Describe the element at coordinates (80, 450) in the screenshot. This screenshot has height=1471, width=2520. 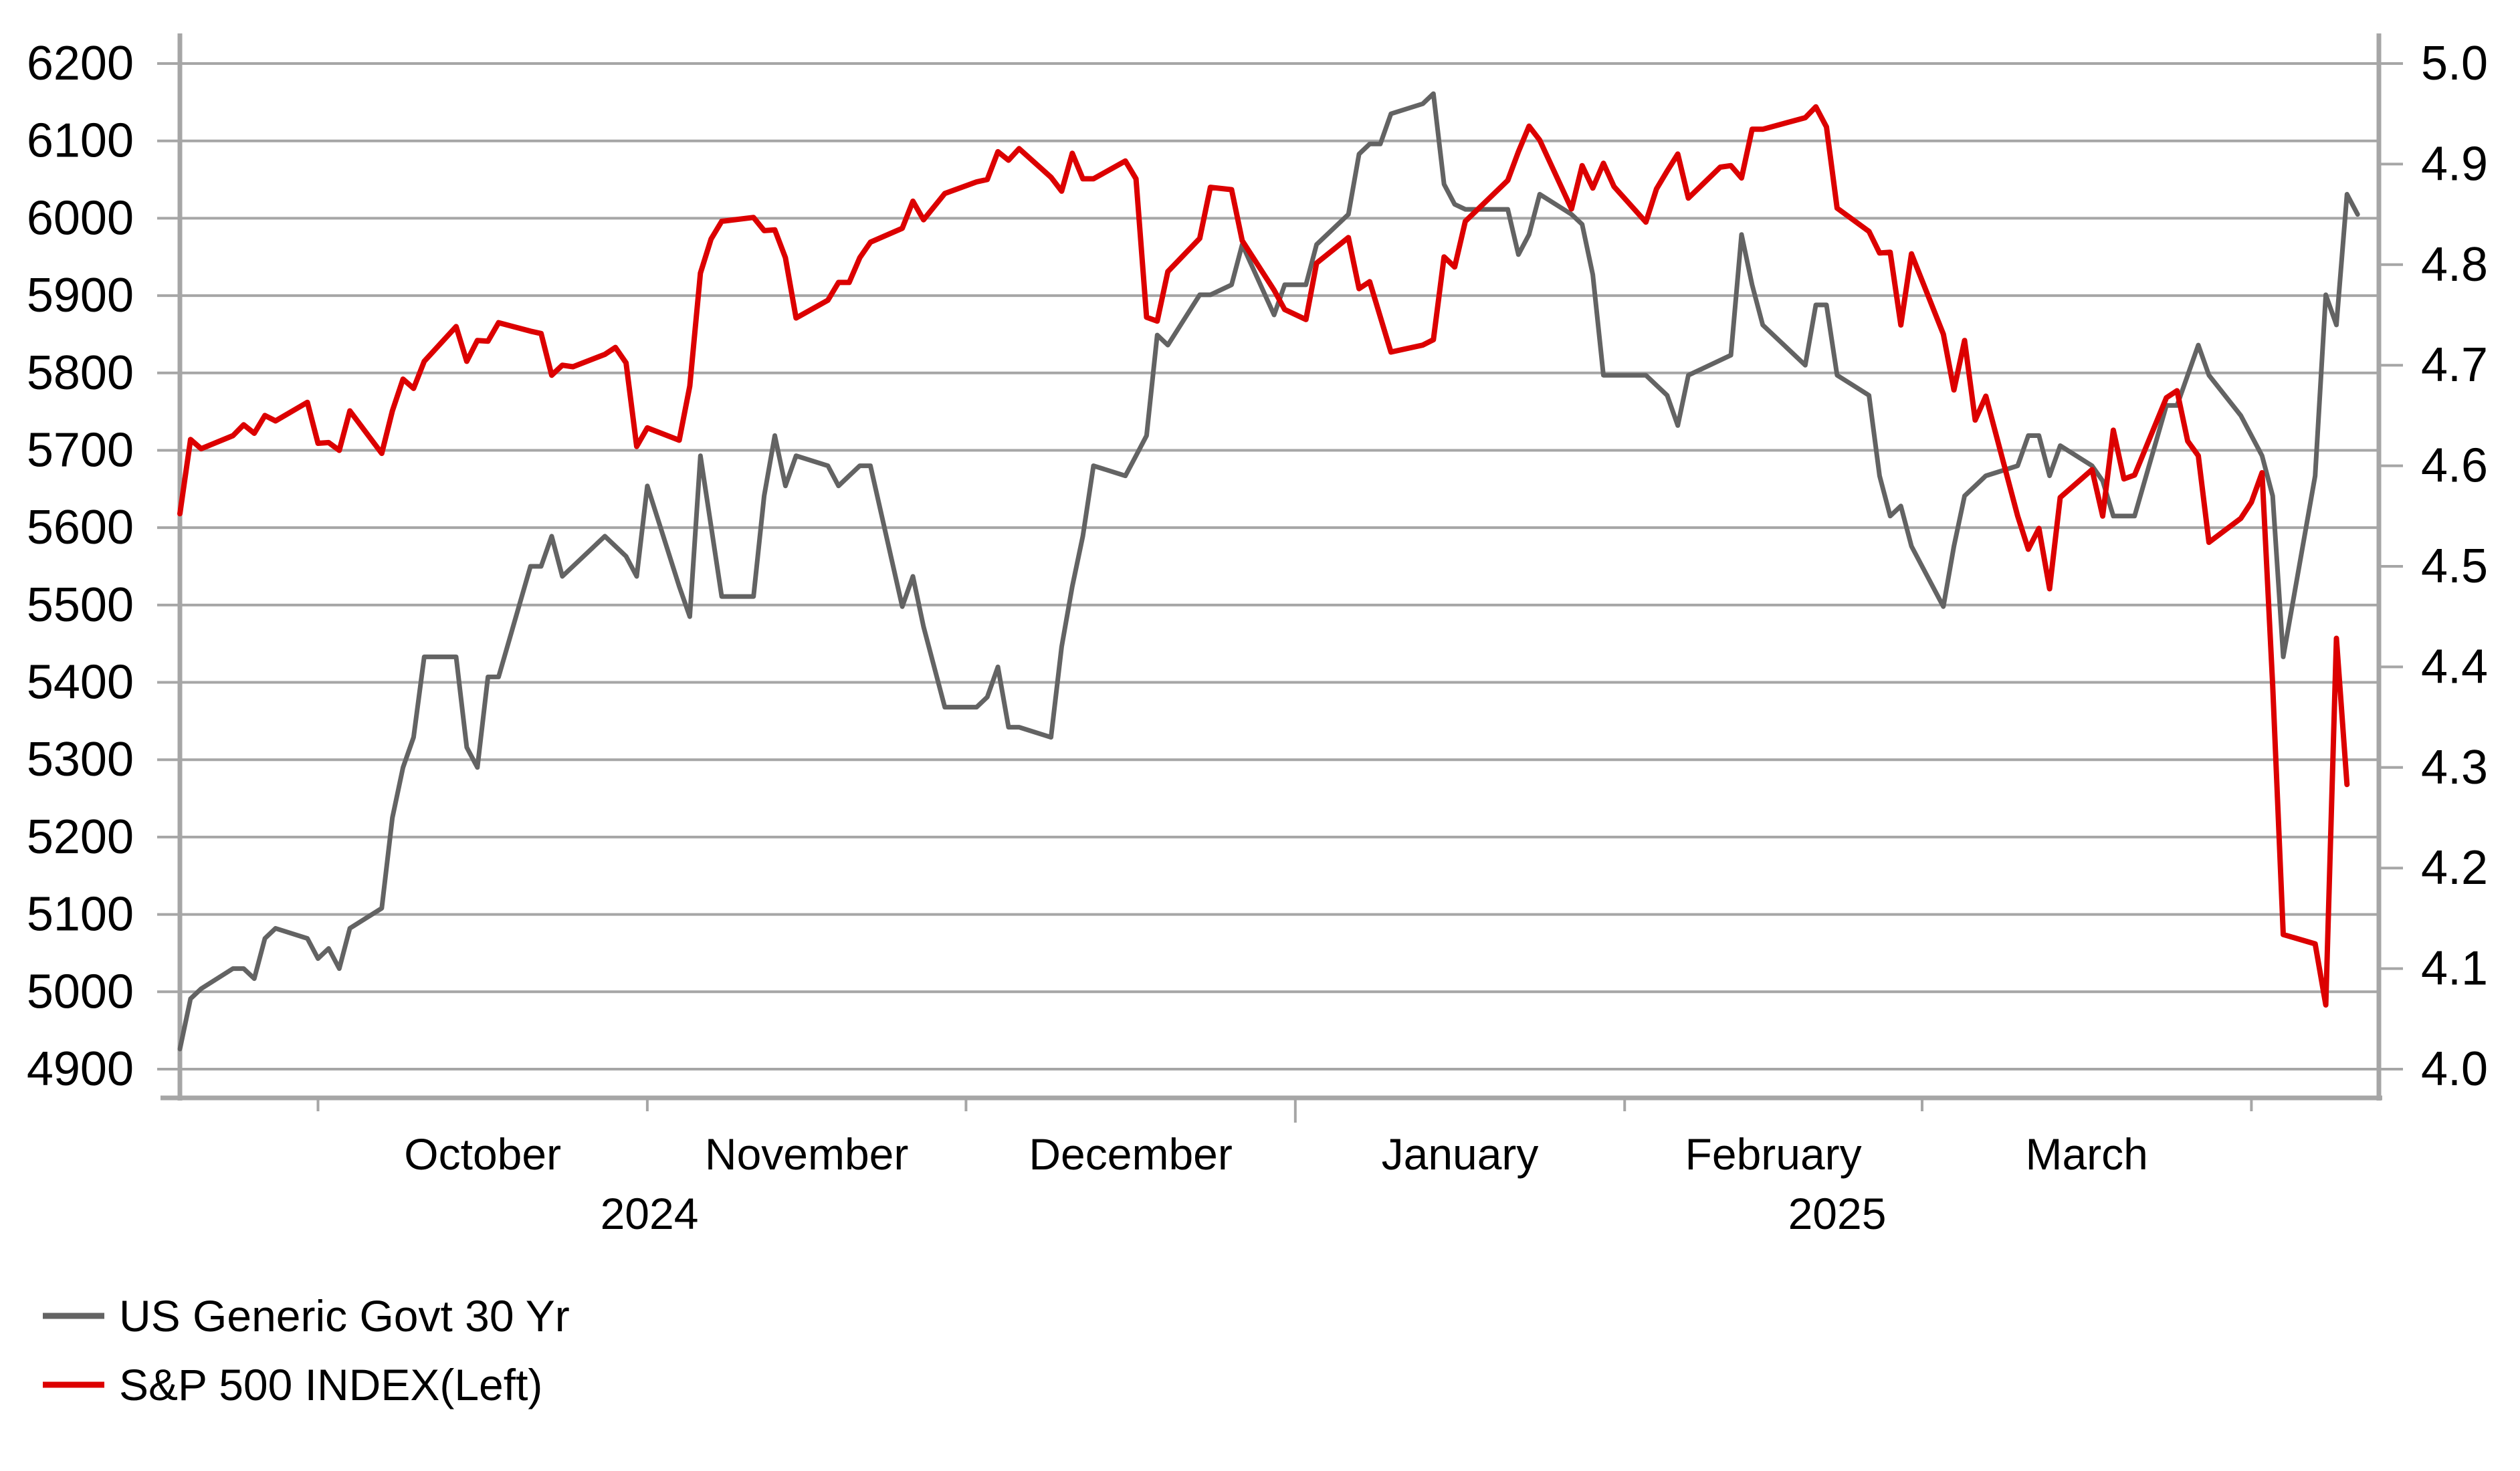
I see `left-axis-label-5700: 5700` at that location.